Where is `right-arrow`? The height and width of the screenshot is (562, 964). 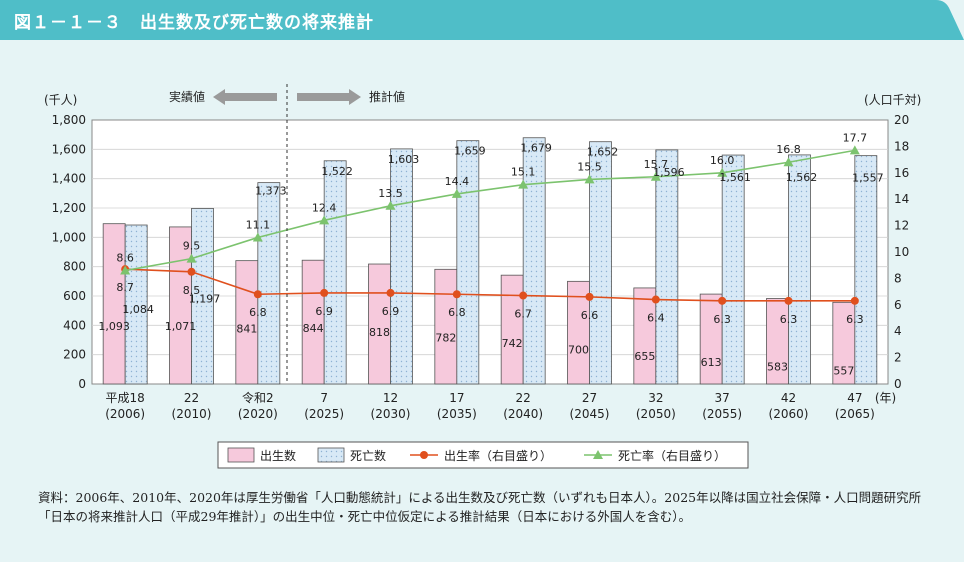 right-arrow is located at coordinates (329, 97).